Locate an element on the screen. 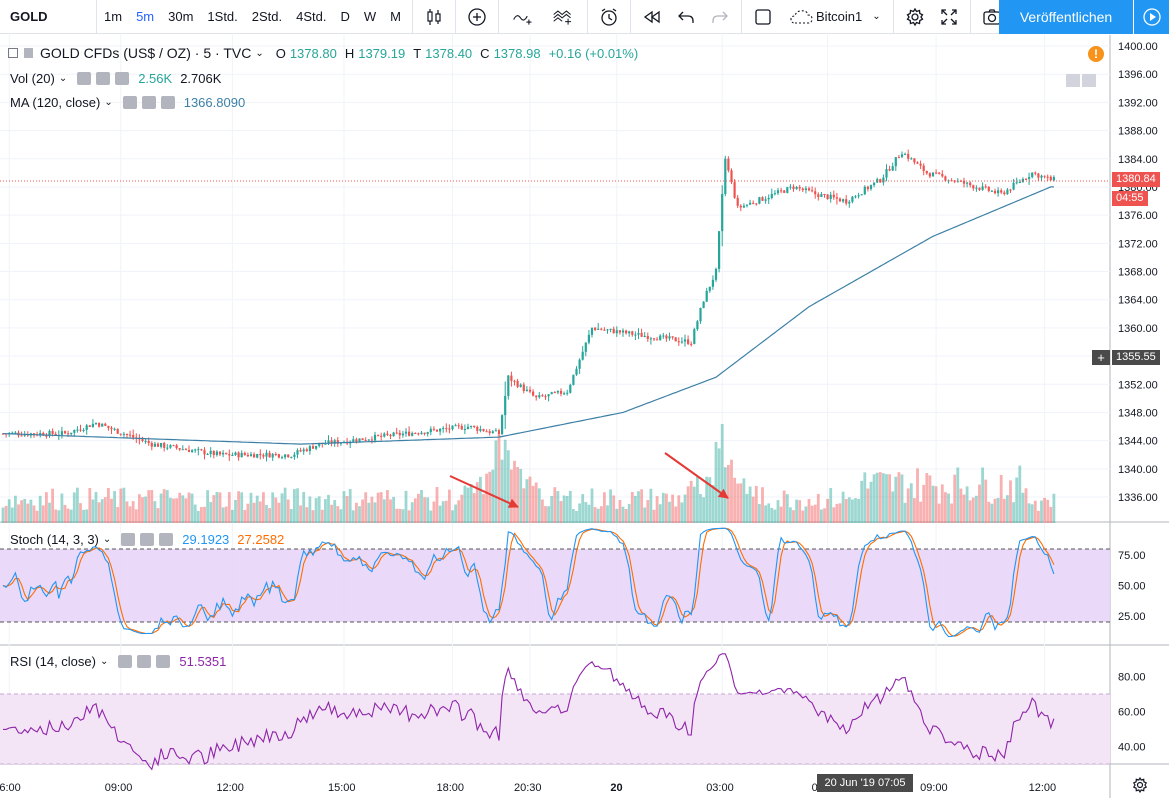 The height and width of the screenshot is (799, 1169). gear-icon is located at coordinates (915, 17).